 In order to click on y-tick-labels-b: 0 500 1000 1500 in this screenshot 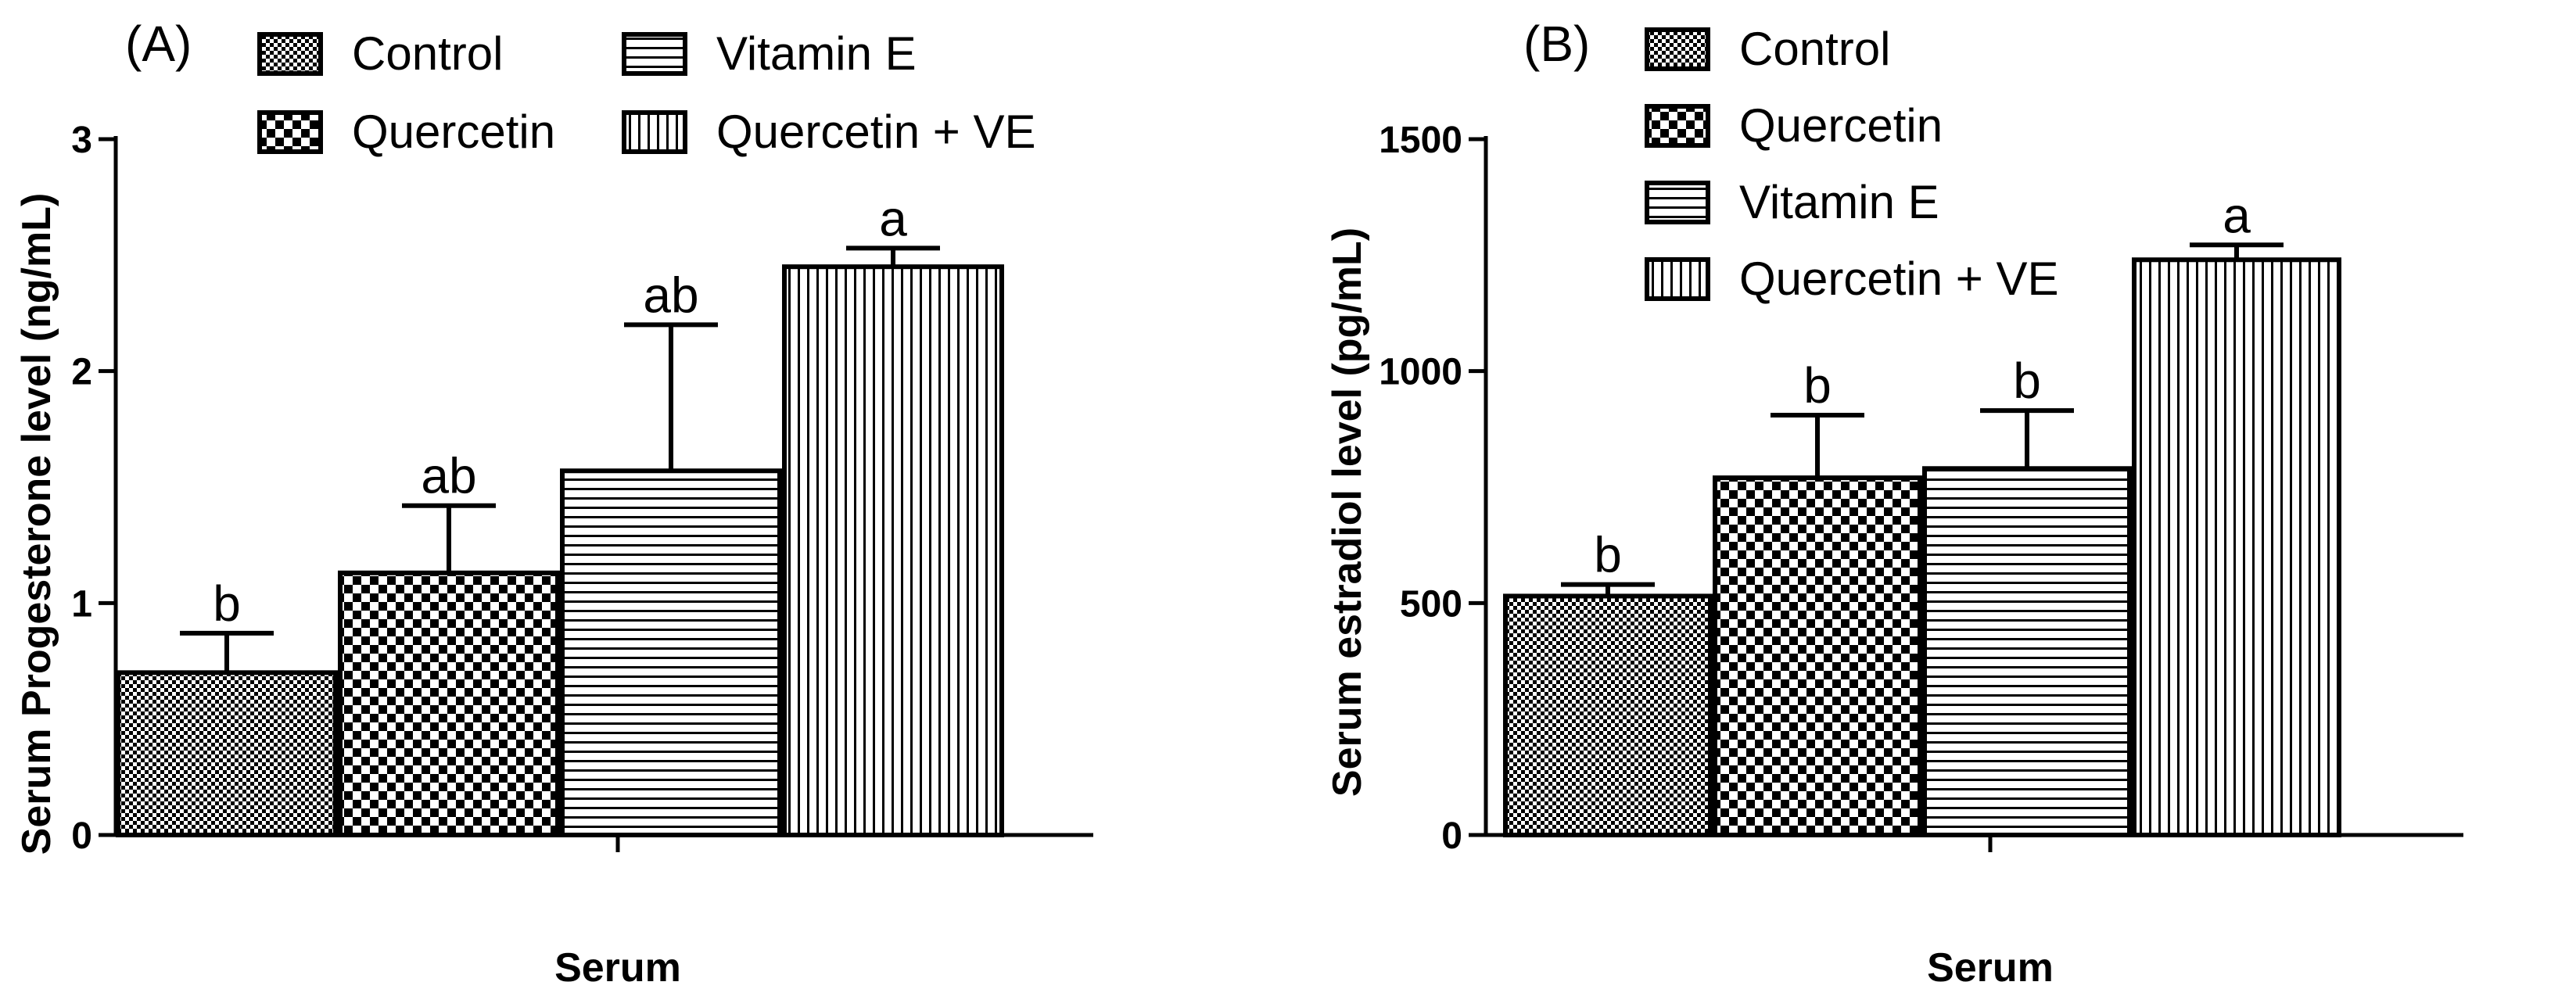, I will do `click(1420, 488)`.